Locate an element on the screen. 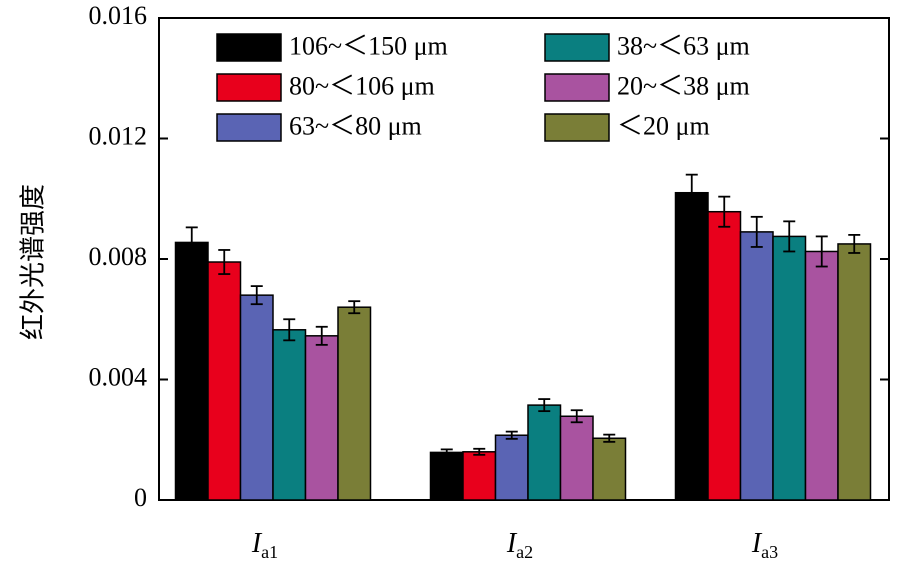  x-category-subscript: a1 is located at coordinates (269, 552).